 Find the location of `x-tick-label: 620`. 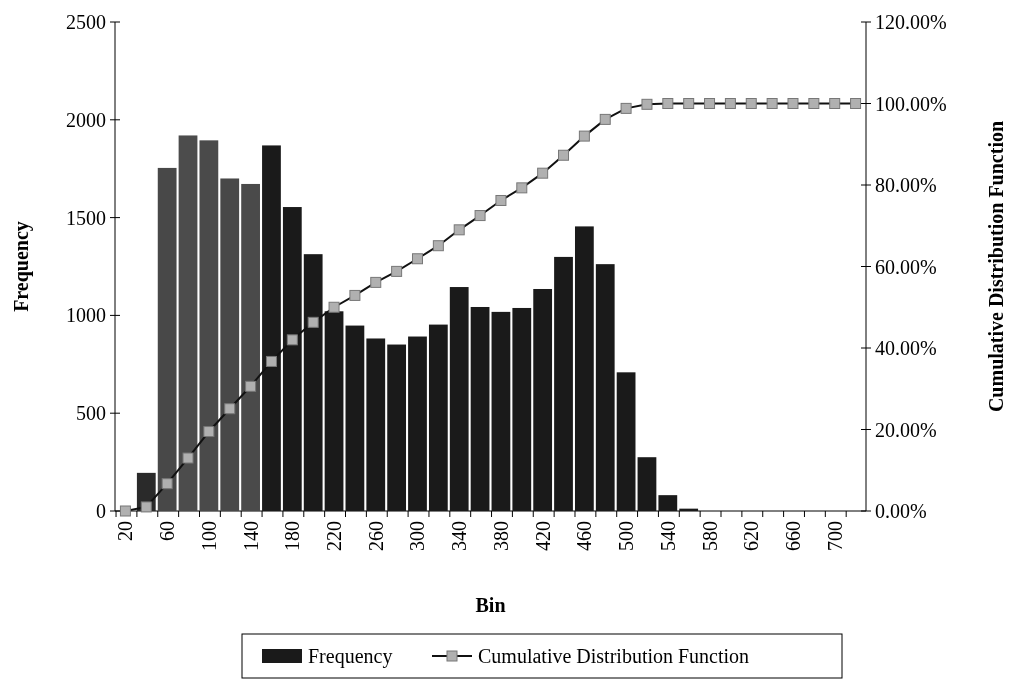

x-tick-label: 620 is located at coordinates (751, 536).